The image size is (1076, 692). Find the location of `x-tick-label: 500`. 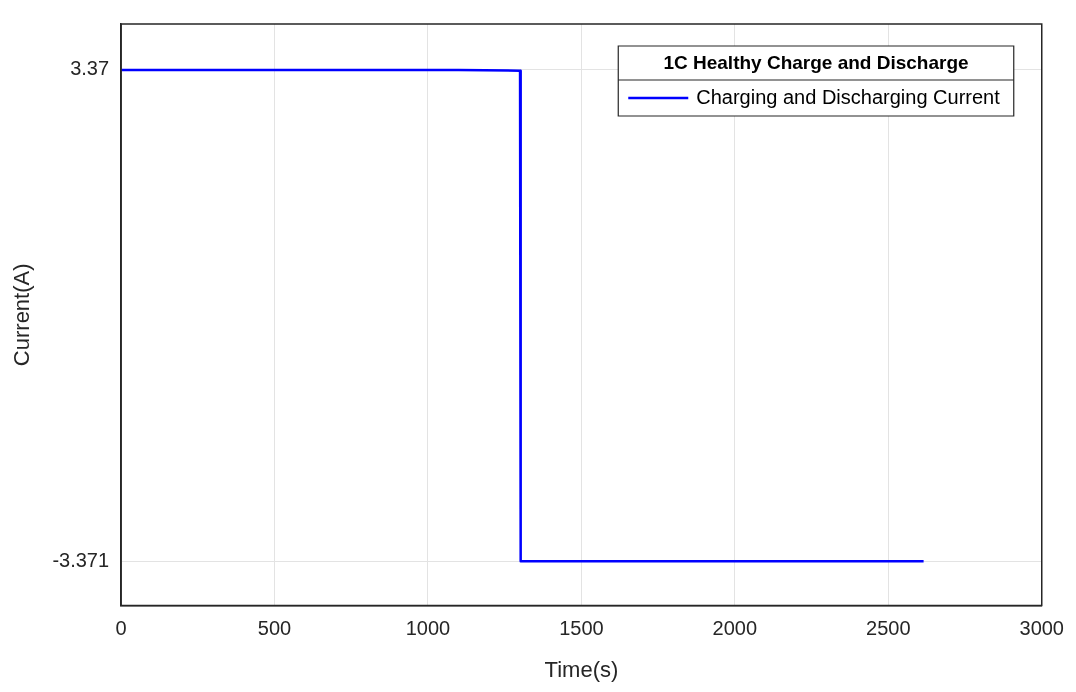

x-tick-label: 500 is located at coordinates (274, 628).